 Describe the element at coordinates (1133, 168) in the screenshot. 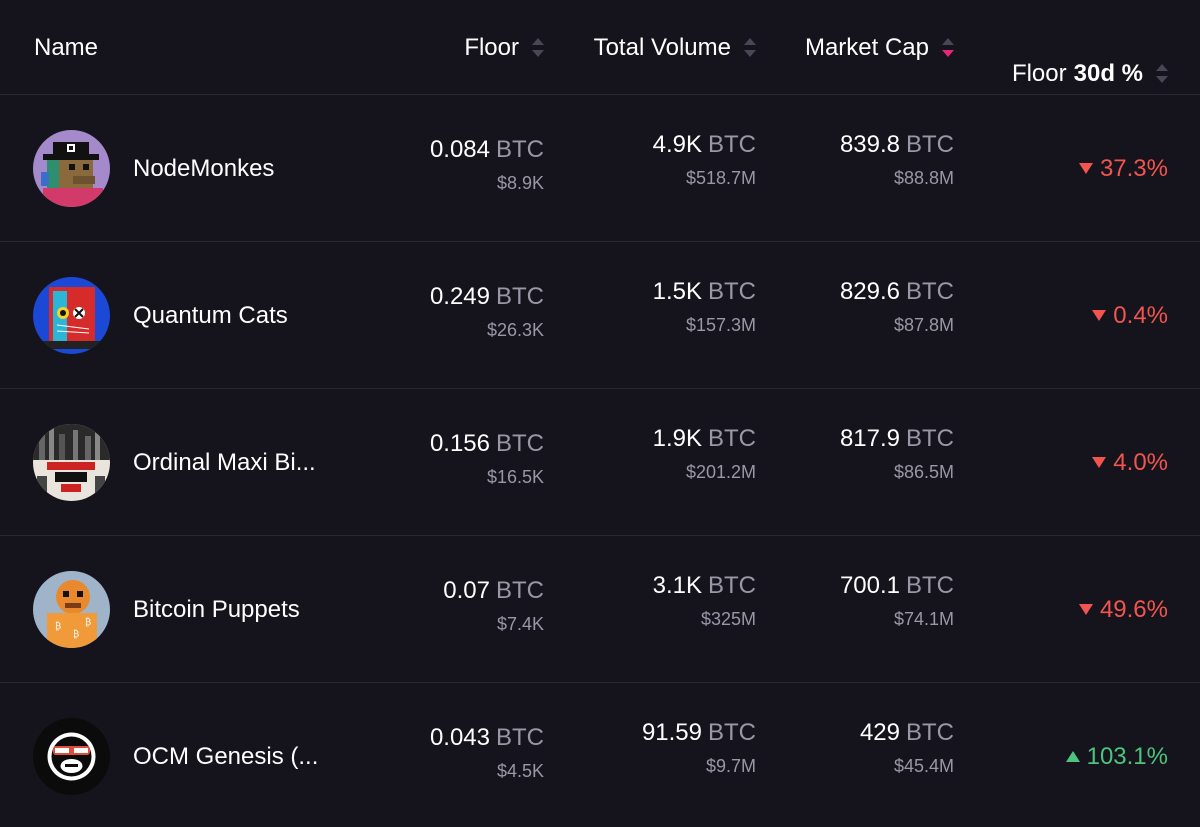

I see `floor-change-value: 37.3%` at that location.